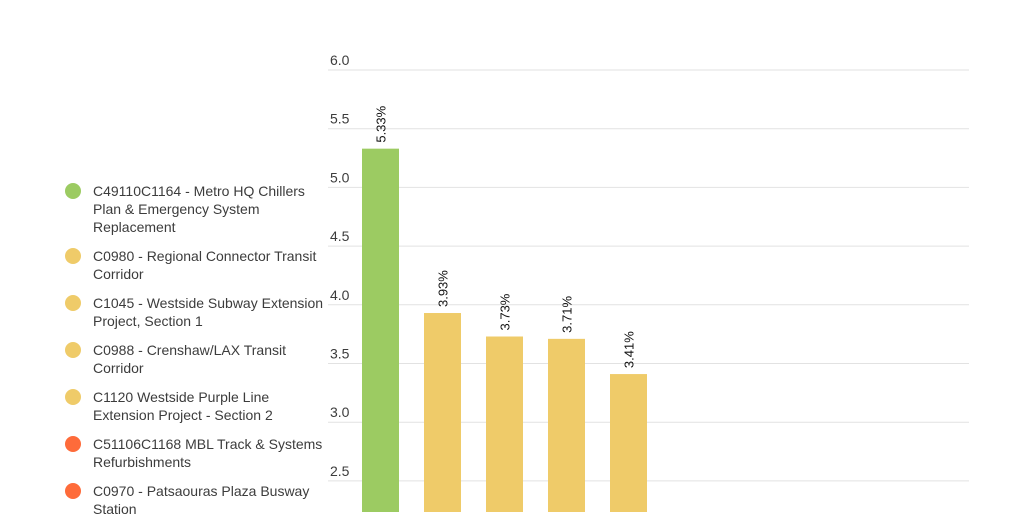  What do you see at coordinates (340, 177) in the screenshot?
I see `y-tick-label: 5.0` at bounding box center [340, 177].